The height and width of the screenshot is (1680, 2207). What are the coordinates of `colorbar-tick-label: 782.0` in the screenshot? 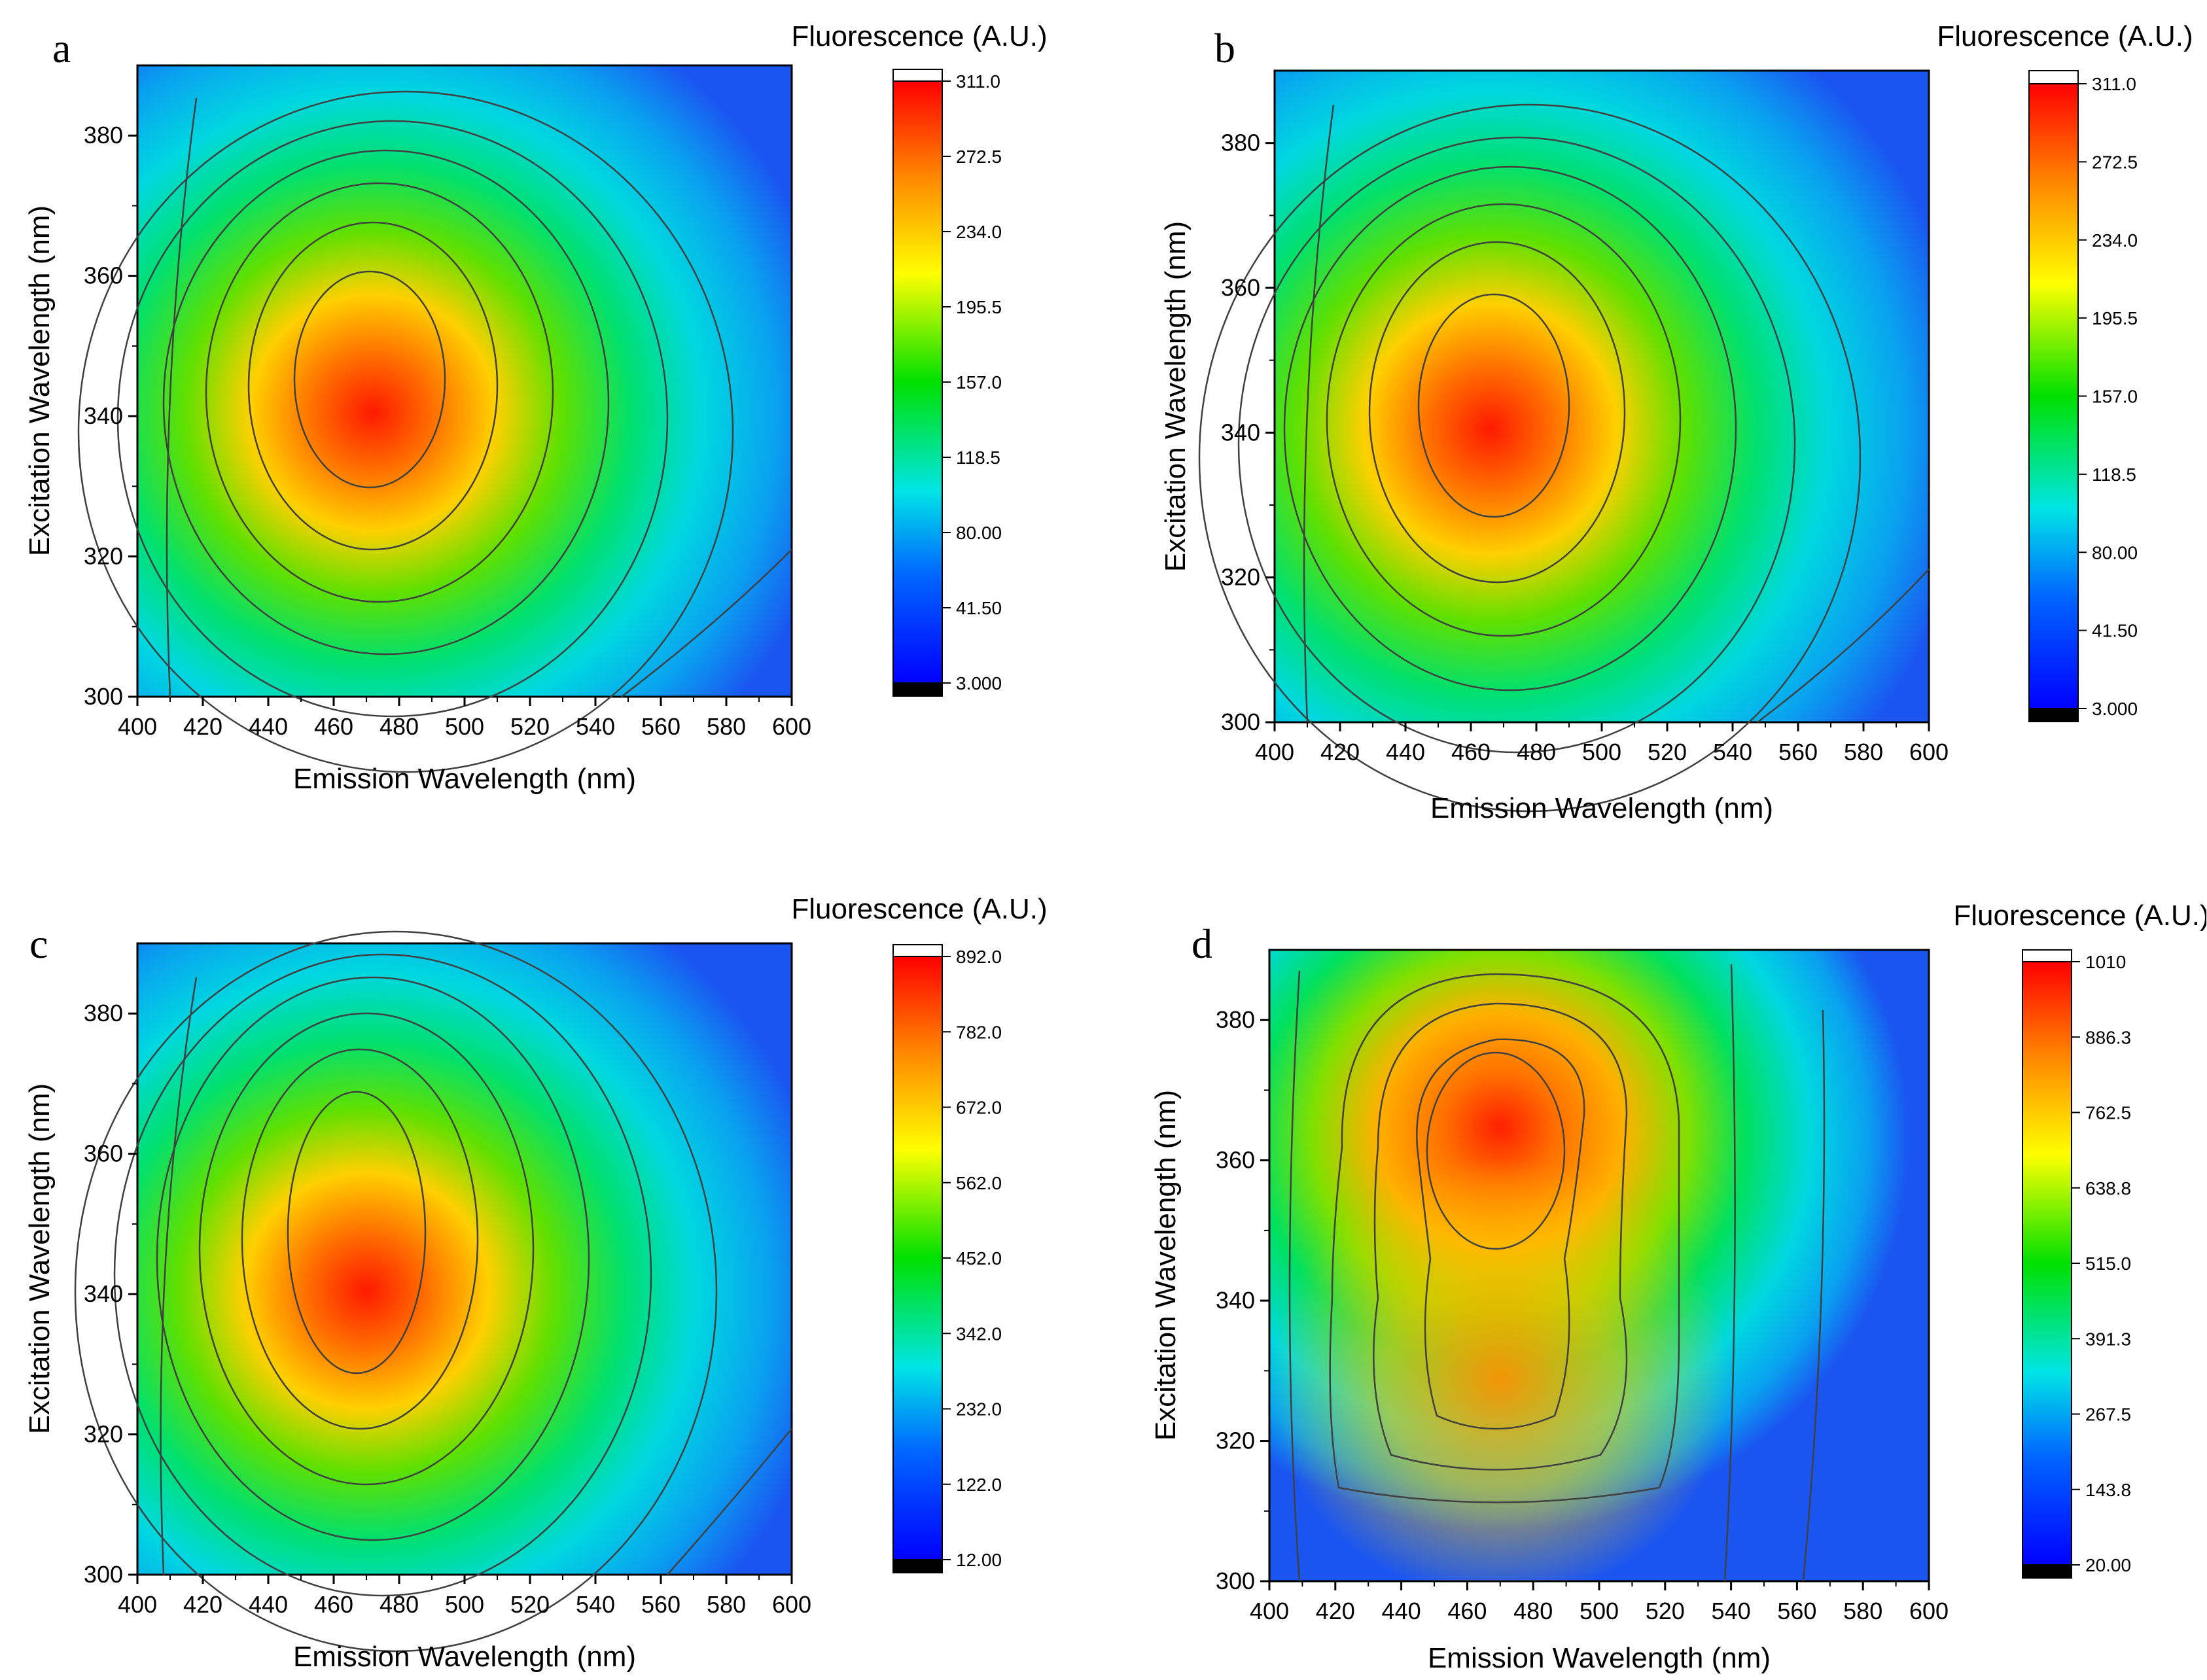 It's located at (979, 1032).